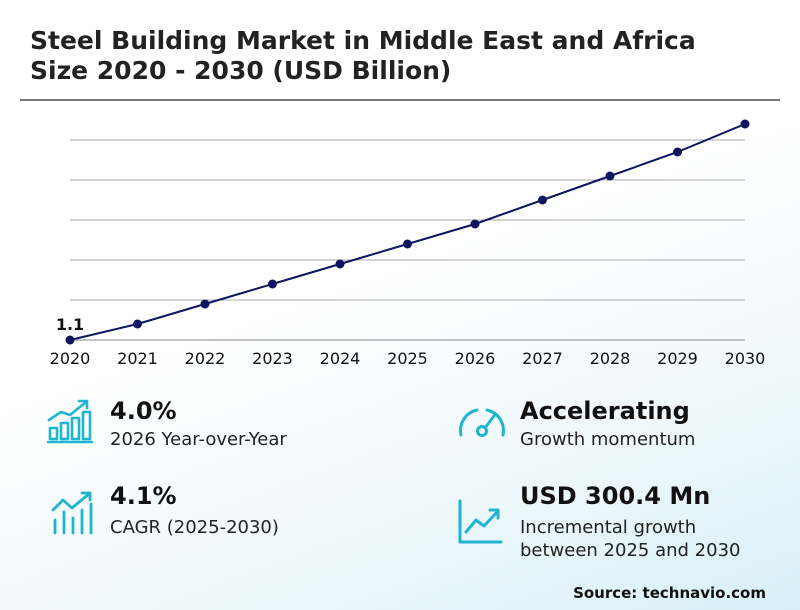  I want to click on x-tick-label: 2029, so click(677, 358).